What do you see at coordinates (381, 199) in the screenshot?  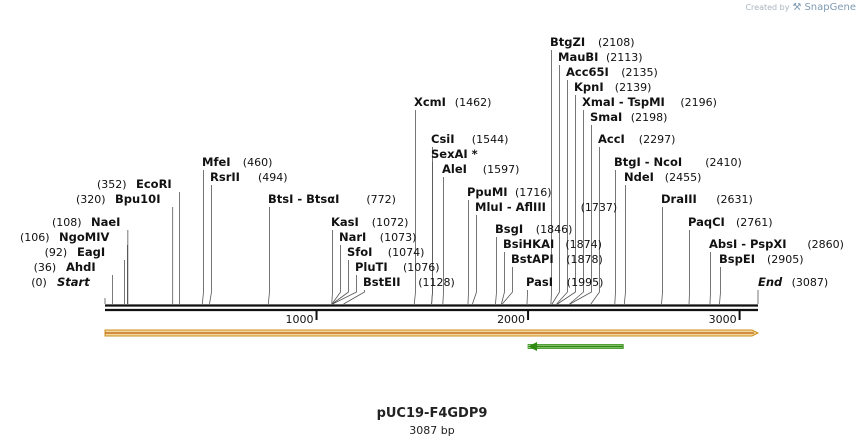 I see `site-pos-btsi-bts-i: (772)` at bounding box center [381, 199].